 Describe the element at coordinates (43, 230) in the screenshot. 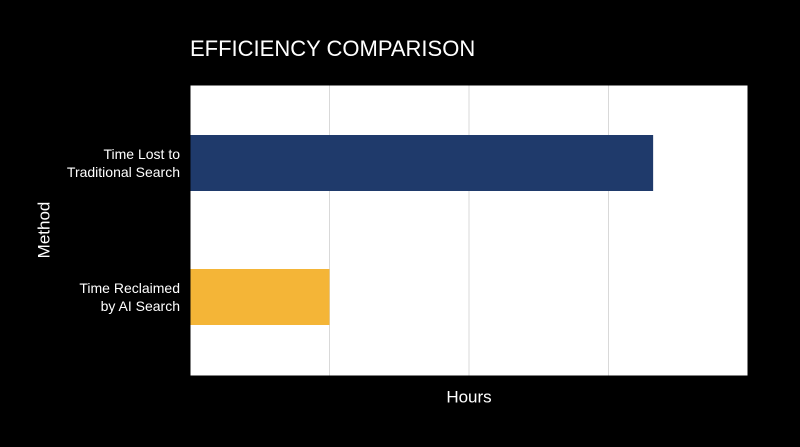

I see `y-axis-label: Method` at that location.